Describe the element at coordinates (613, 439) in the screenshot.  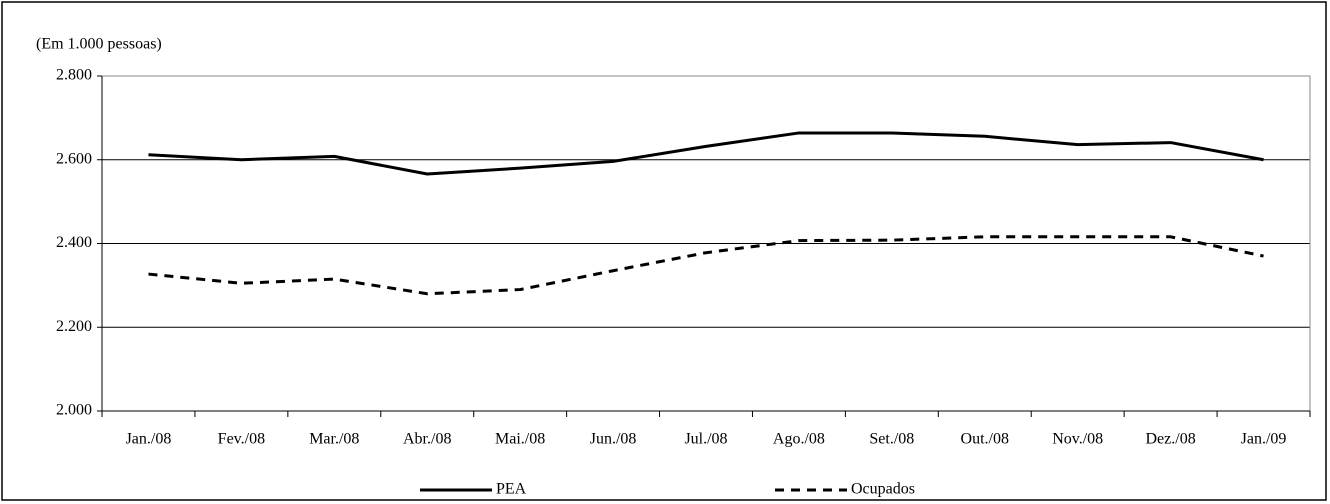
I see `x-tick-label: Jun./08` at that location.